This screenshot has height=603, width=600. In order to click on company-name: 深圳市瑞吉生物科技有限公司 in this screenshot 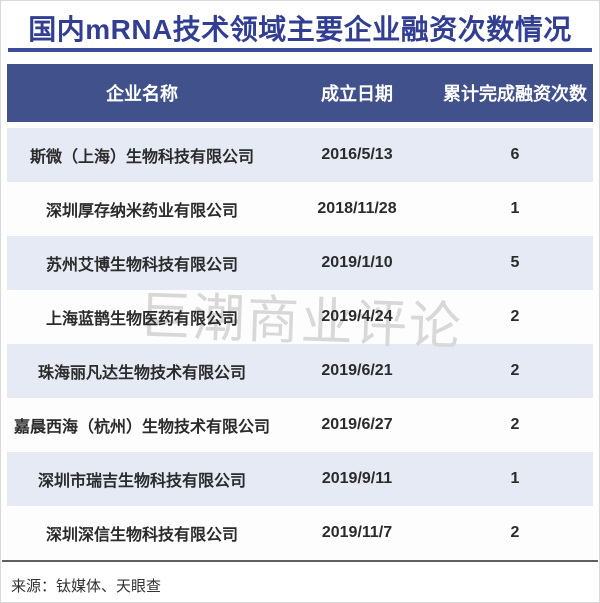, I will do `click(141, 481)`.